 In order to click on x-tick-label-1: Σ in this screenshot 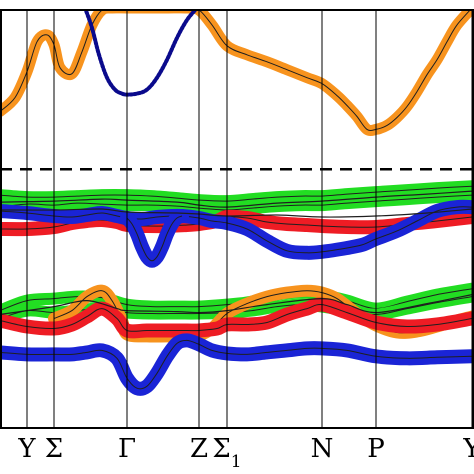, I will do `click(54, 449)`.